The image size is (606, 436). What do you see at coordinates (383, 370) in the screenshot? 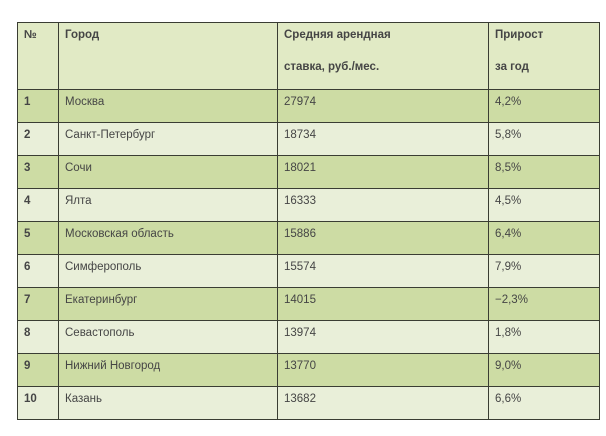
I see `cell-rate: 13770` at bounding box center [383, 370].